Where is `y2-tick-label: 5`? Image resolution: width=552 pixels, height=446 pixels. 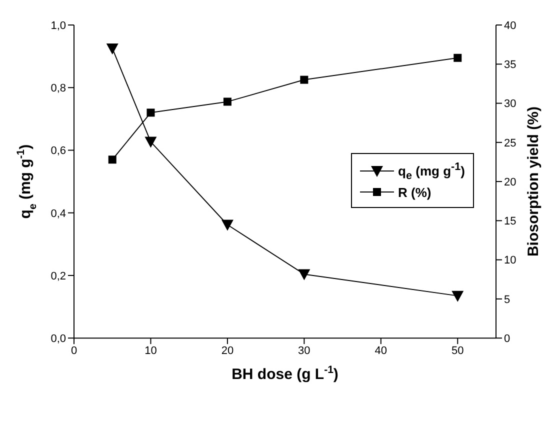 y2-tick-label: 5 is located at coordinates (507, 300).